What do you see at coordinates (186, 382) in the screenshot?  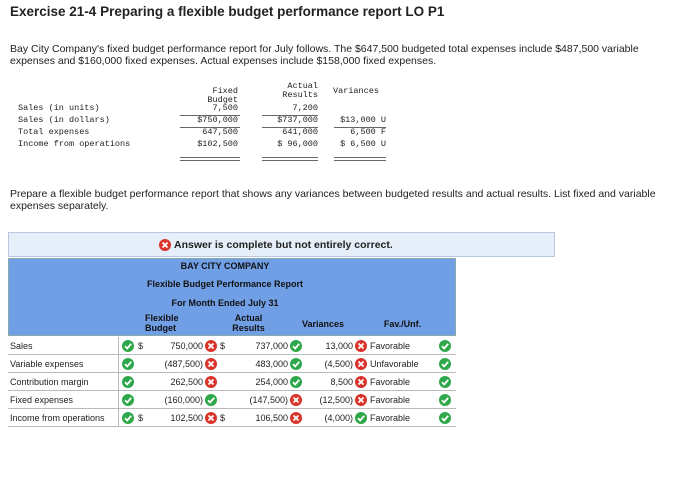 I see `cell: 262,500` at bounding box center [186, 382].